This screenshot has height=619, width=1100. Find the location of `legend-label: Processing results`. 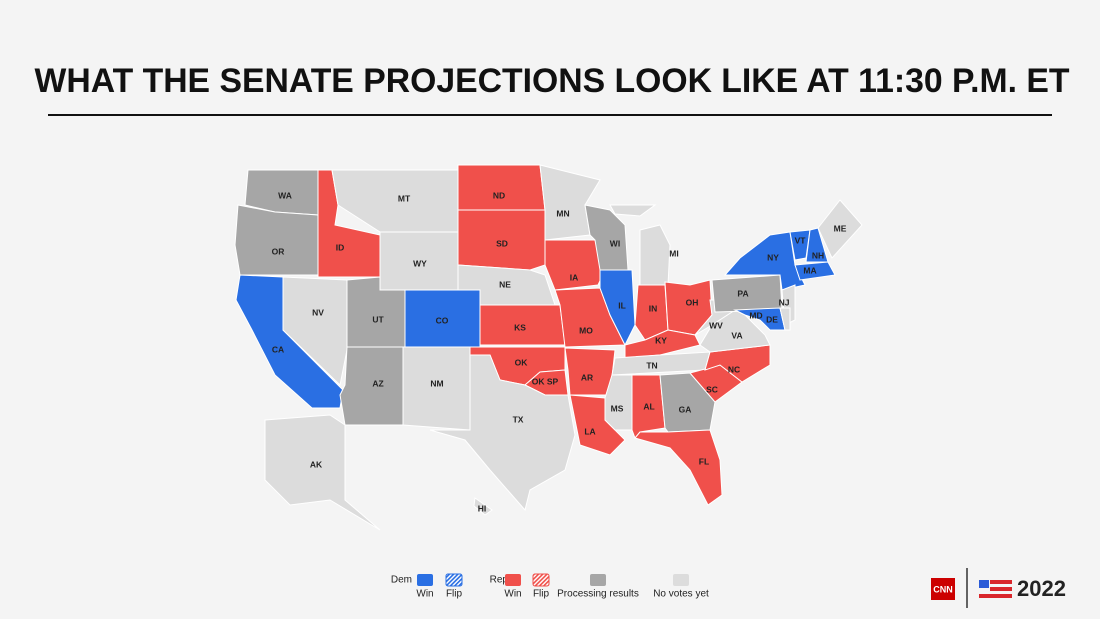

legend-label: Processing results is located at coordinates (598, 594).